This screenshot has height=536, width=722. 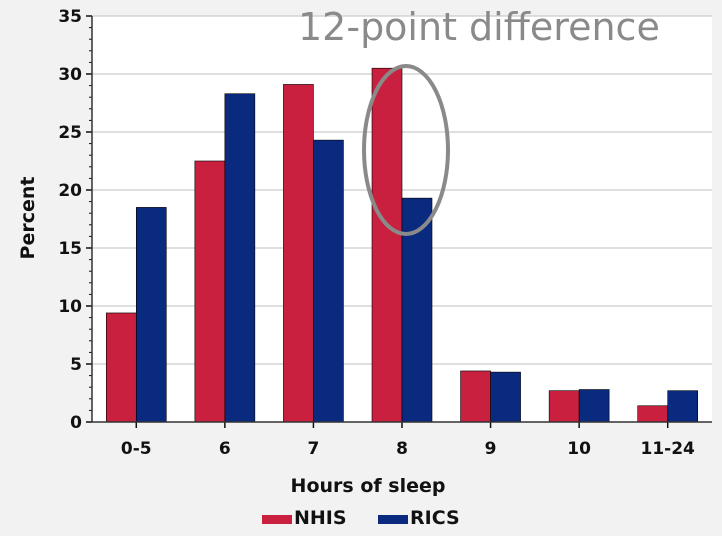 What do you see at coordinates (320, 518) in the screenshot?
I see `legend-label-nhis: NHIS` at bounding box center [320, 518].